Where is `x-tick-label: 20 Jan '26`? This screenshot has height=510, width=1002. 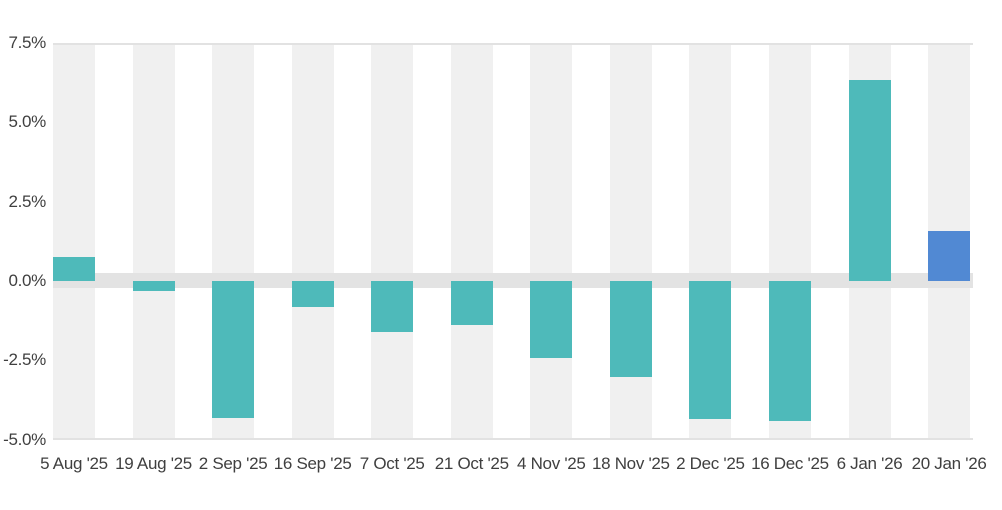 x-tick-label: 20 Jan '26 is located at coordinates (949, 463).